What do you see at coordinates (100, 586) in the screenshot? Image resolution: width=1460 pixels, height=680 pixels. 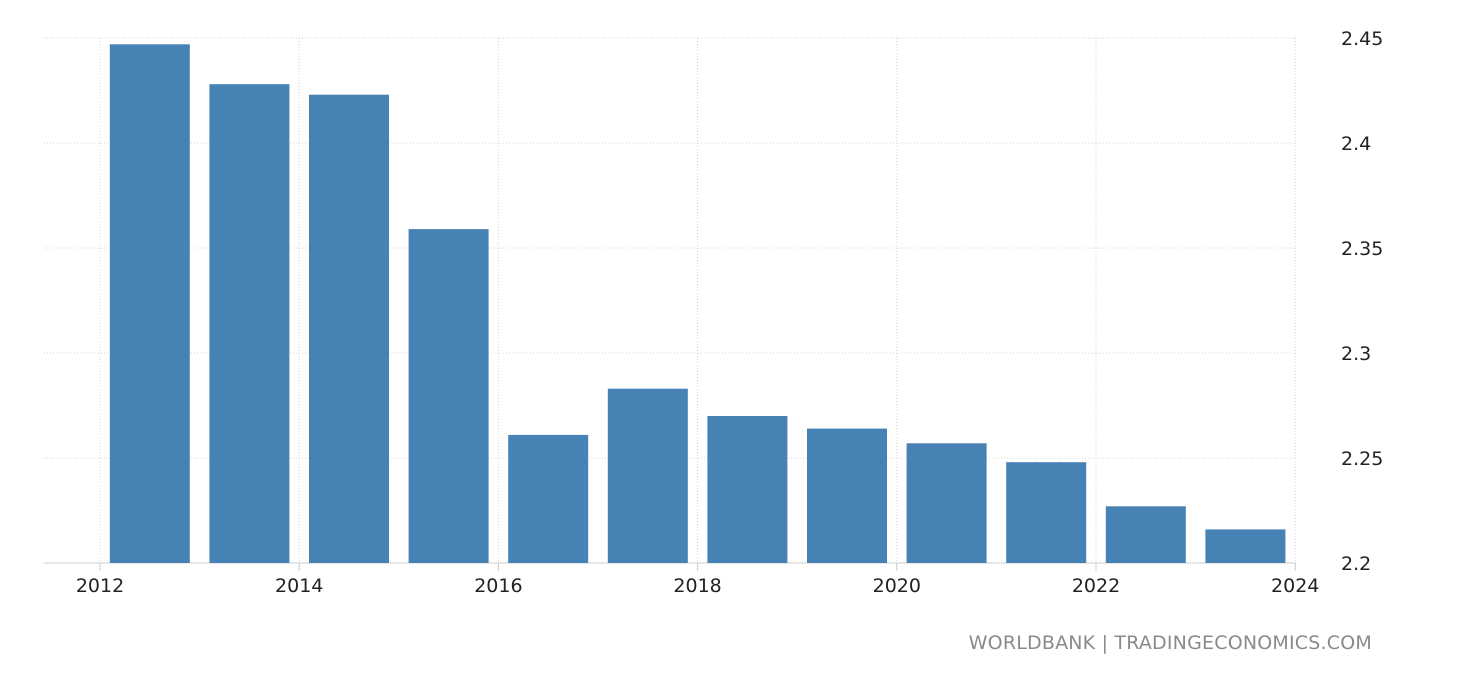 I see `x-tick-label: 2012` at bounding box center [100, 586].